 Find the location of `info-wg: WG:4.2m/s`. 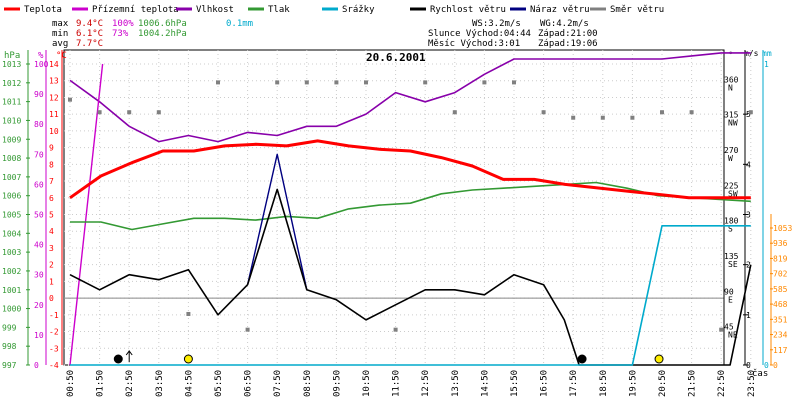

info-wg: WG:4.2m/s is located at coordinates (564, 24).